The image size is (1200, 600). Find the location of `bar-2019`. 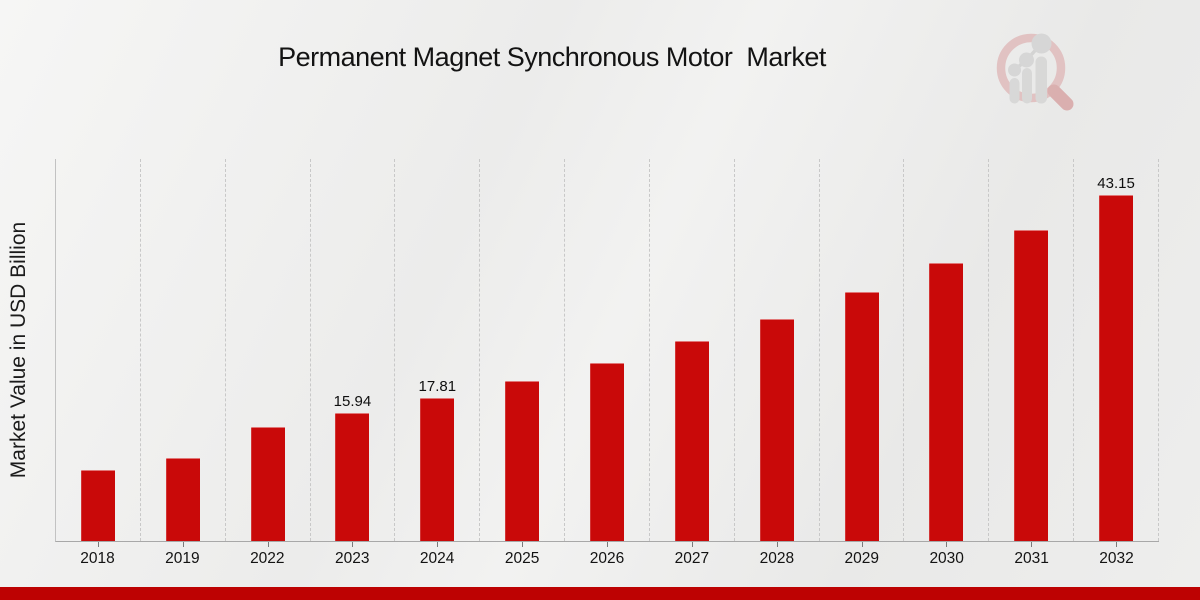

bar-2019 is located at coordinates (182, 499).